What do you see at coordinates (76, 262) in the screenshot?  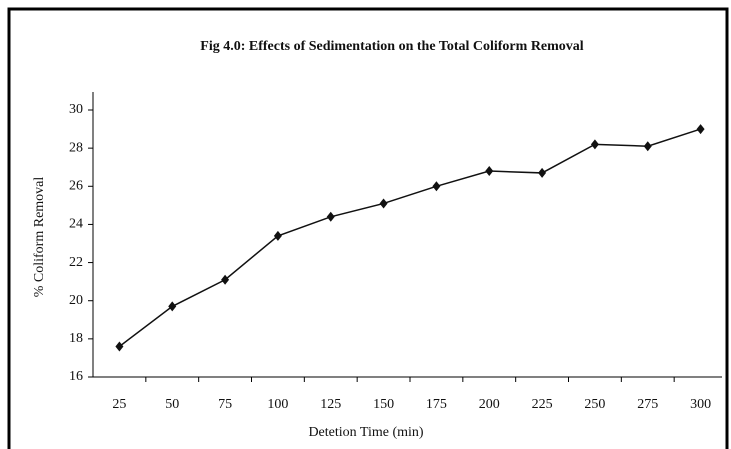 I see `y-tick-label: 22` at bounding box center [76, 262].